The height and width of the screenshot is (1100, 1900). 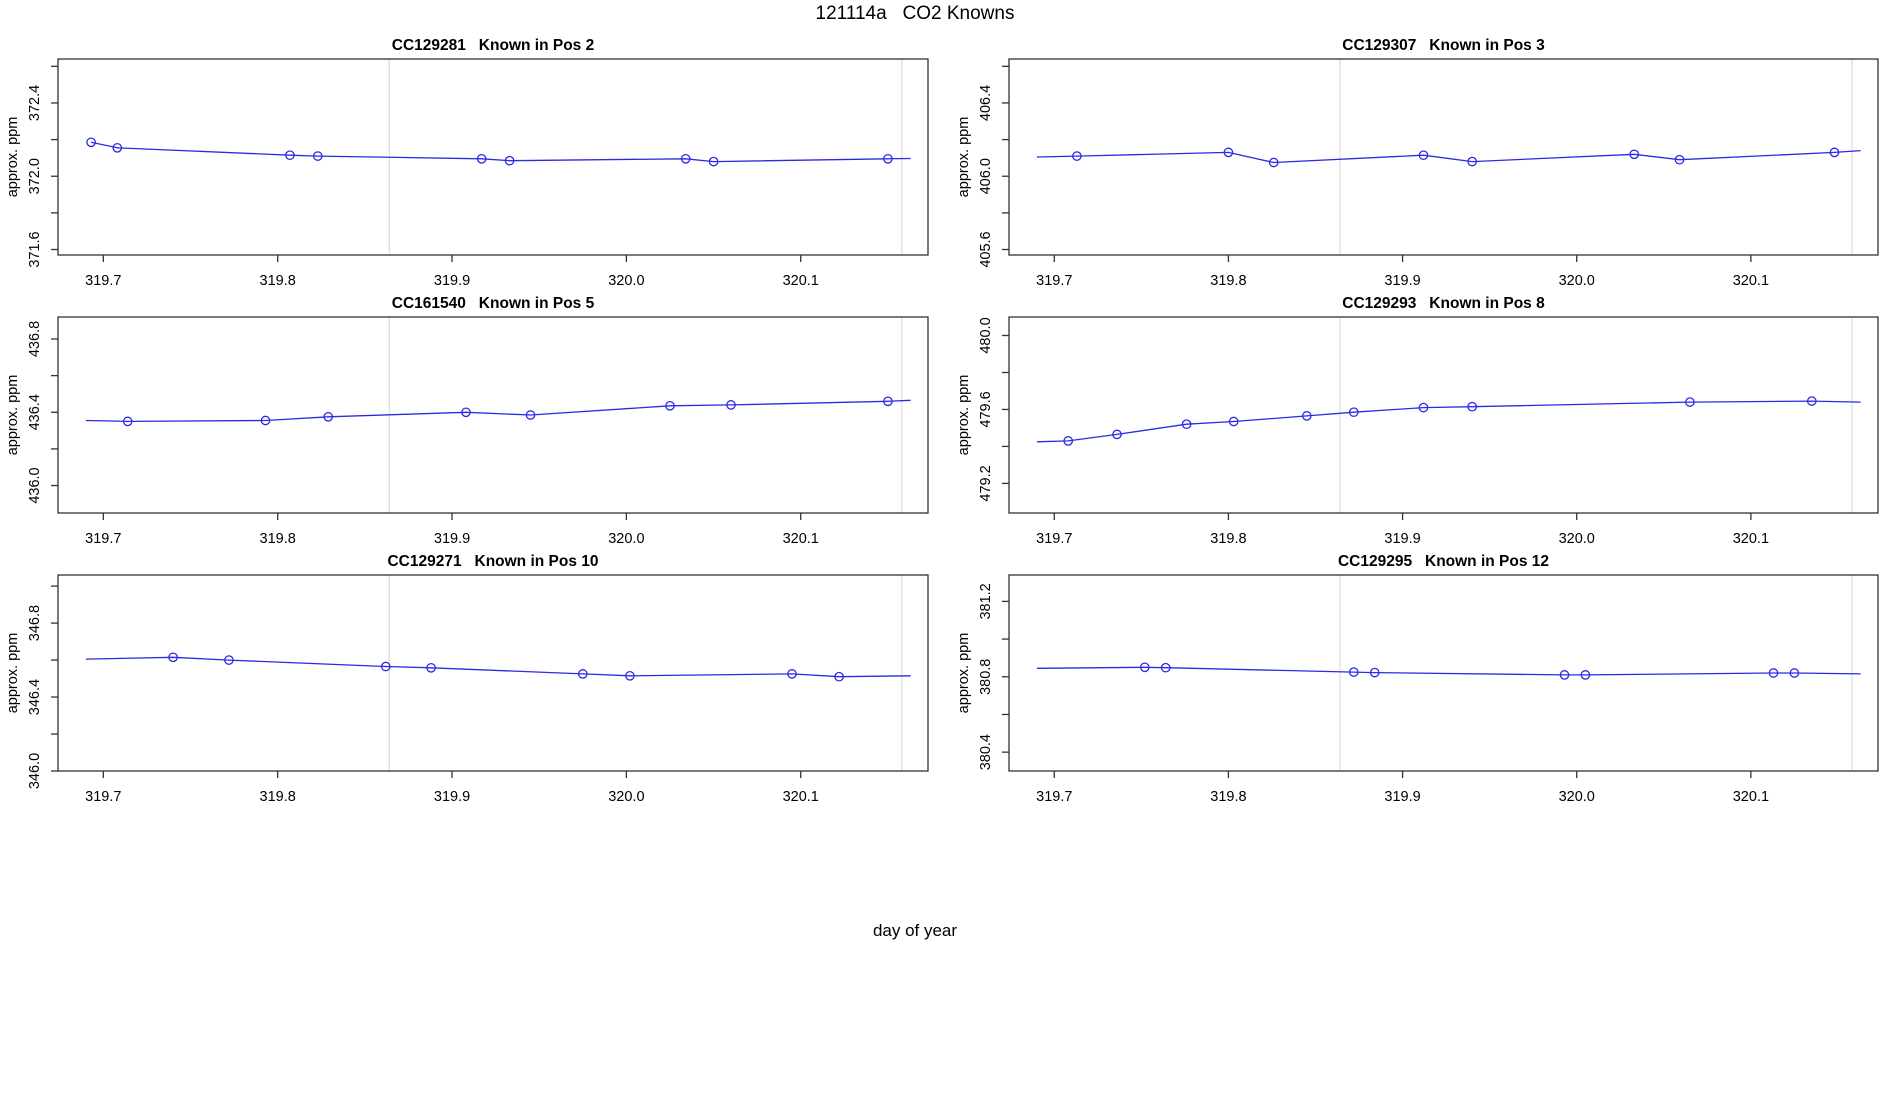 I want to click on y-tick-label: 380.8, so click(x=986, y=677).